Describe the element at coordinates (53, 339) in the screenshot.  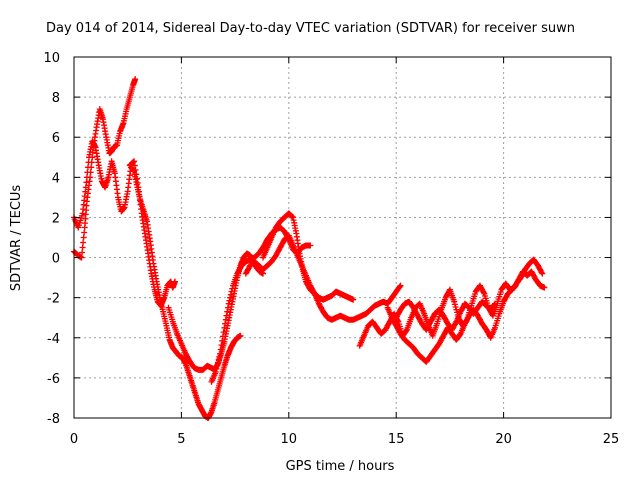
I see `y-tick-label: -4` at that location.